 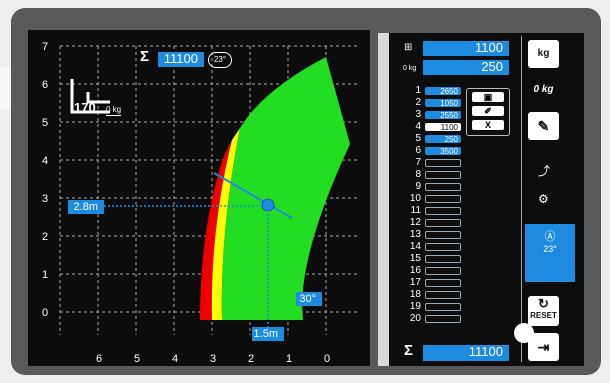 I want to click on y-tick-7: 7, so click(x=45, y=47).